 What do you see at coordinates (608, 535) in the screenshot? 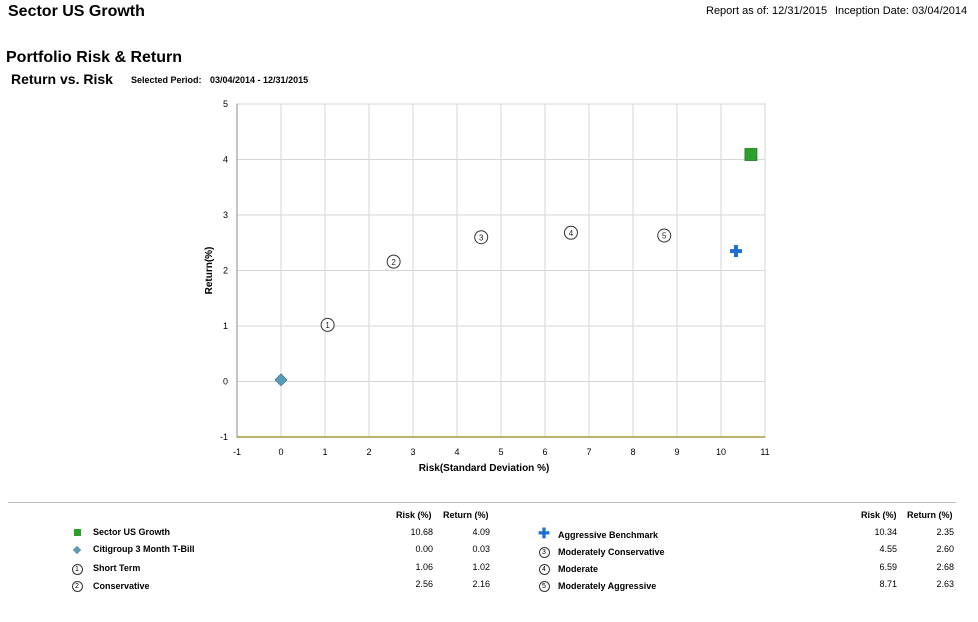
I see `legend-name: Aggressive Benchmark` at bounding box center [608, 535].